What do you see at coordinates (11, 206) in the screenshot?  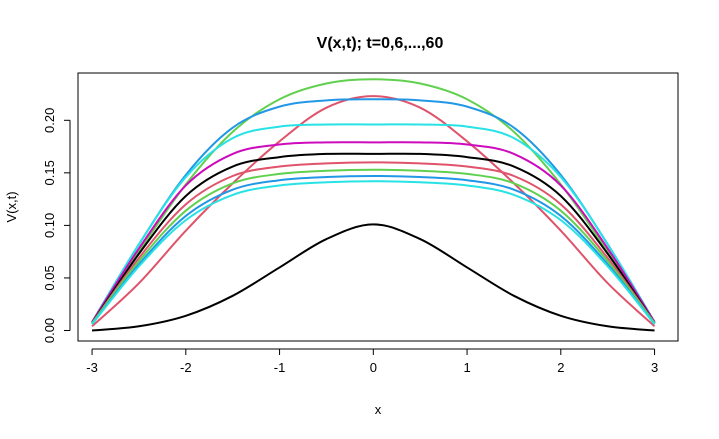 I see `y-axis-label: V(x,t)` at bounding box center [11, 206].